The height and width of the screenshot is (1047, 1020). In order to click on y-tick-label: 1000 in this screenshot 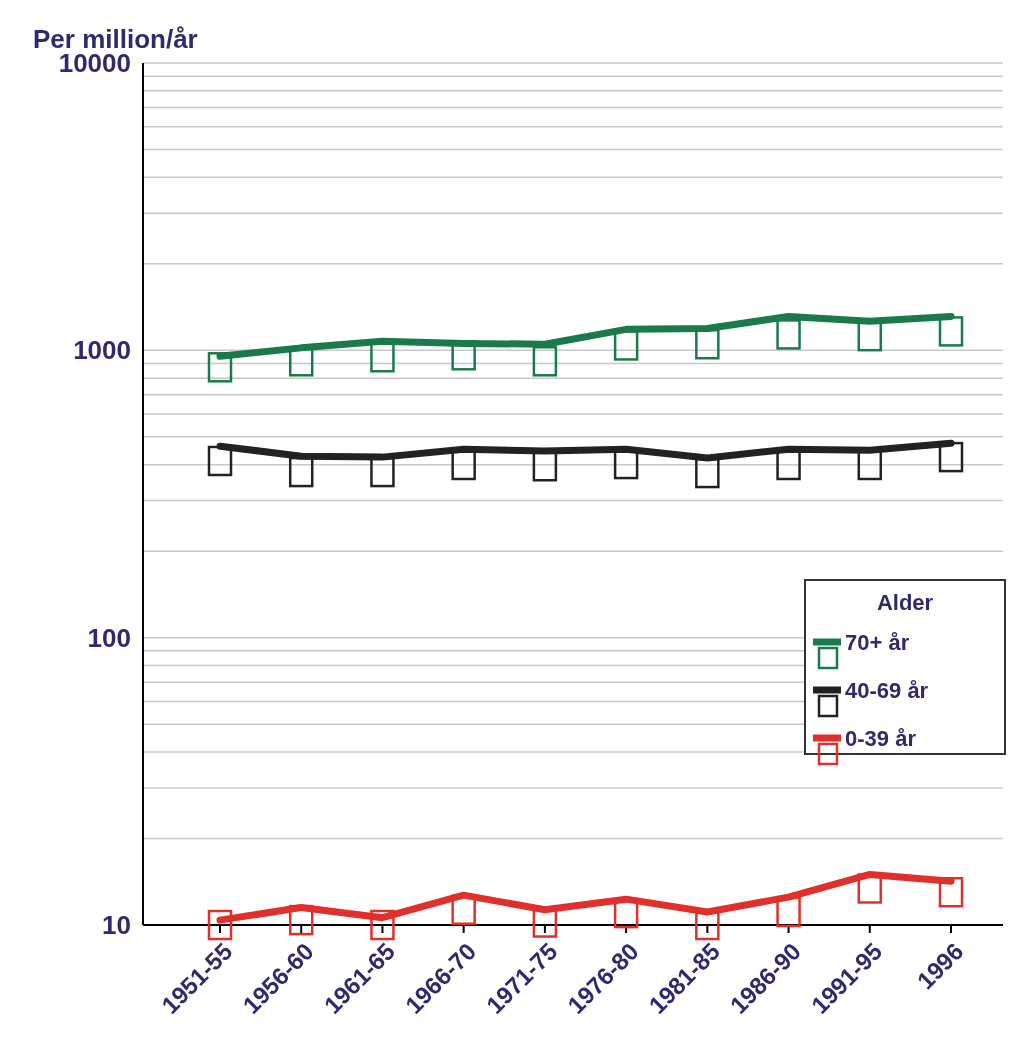, I will do `click(102, 350)`.